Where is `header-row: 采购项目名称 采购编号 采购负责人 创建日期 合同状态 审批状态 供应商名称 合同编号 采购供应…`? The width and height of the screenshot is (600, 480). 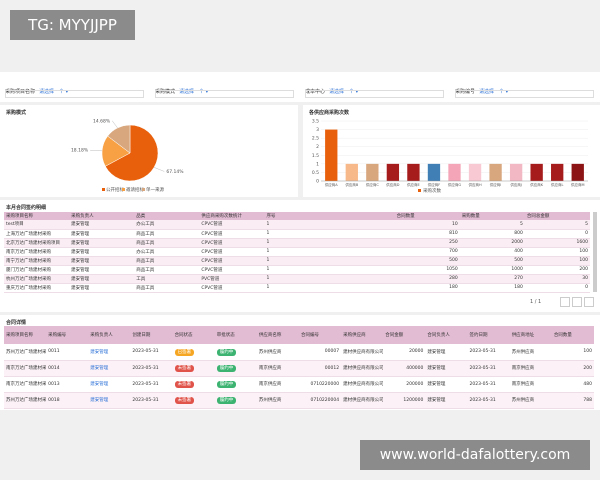 header-row: 采购项目名称 采购编号 采购负责人 创建日期 合同状态 审批状态 供应商名称 合同编号 采购供应… is located at coordinates (299, 335).